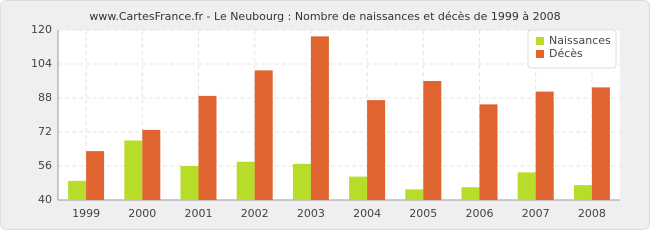 This screenshot has width=650, height=240. I want to click on x-tick-label: 2000, so click(142, 213).